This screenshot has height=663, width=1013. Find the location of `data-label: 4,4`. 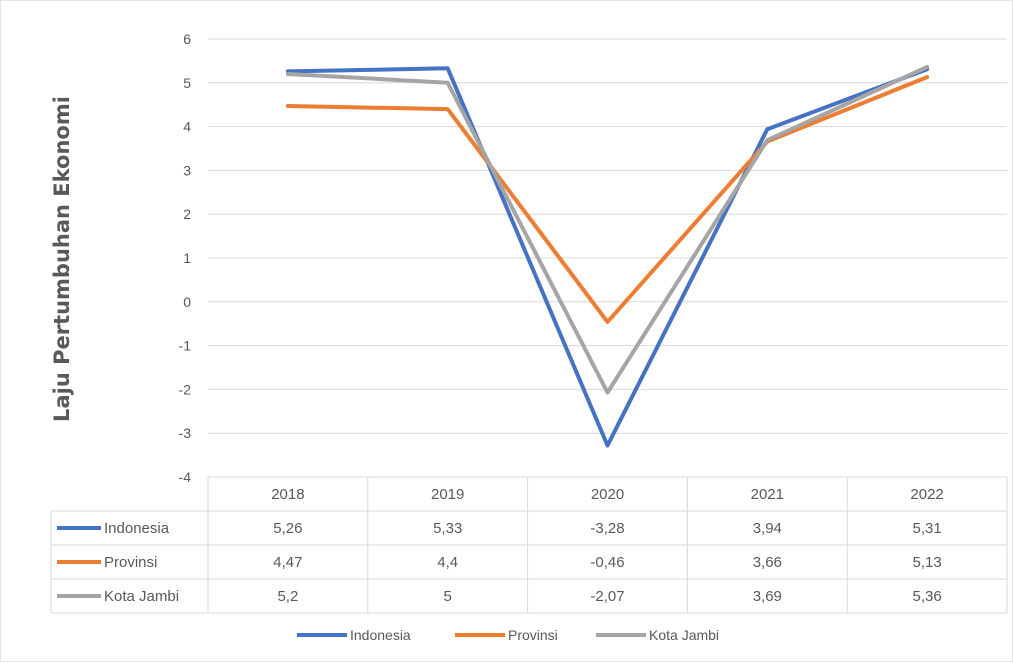

data-label: 4,4 is located at coordinates (447, 562).